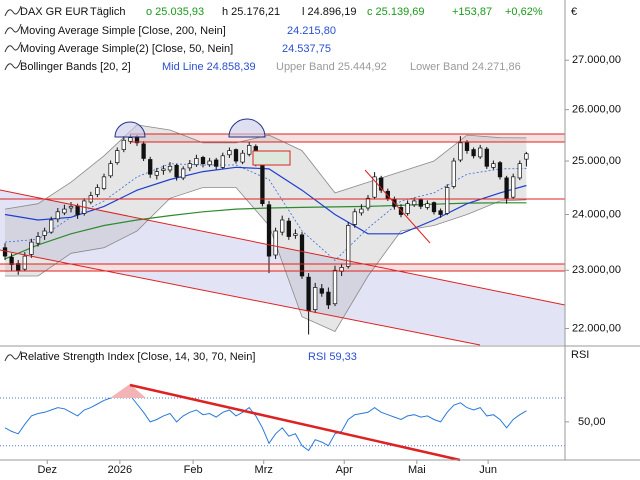  Describe the element at coordinates (344, 470) in the screenshot. I see `x-tick-label: Apr` at that location.